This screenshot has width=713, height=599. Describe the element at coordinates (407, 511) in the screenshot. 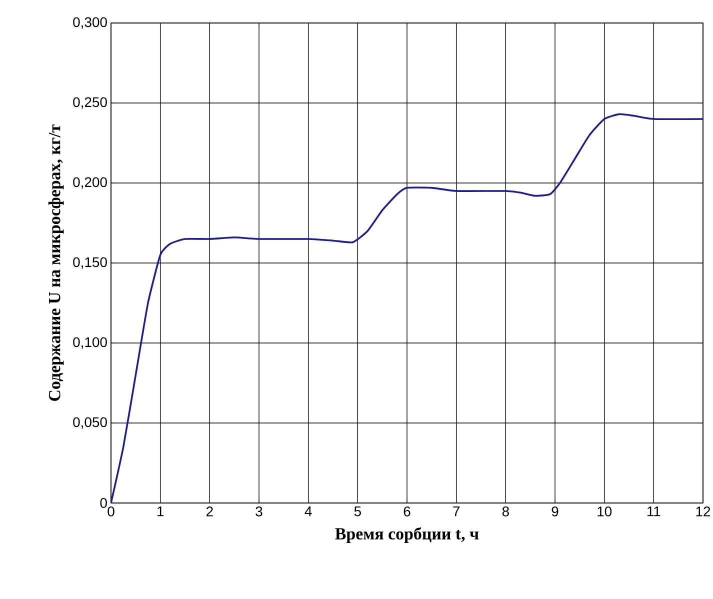

I see `x-tick-label: 6` at that location.